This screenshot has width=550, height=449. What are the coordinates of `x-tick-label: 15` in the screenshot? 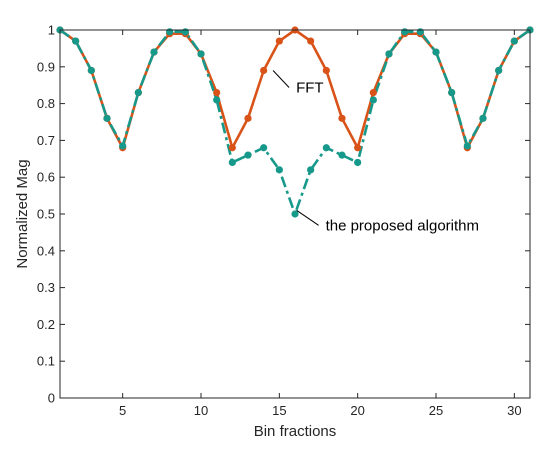 It's located at (279, 410).